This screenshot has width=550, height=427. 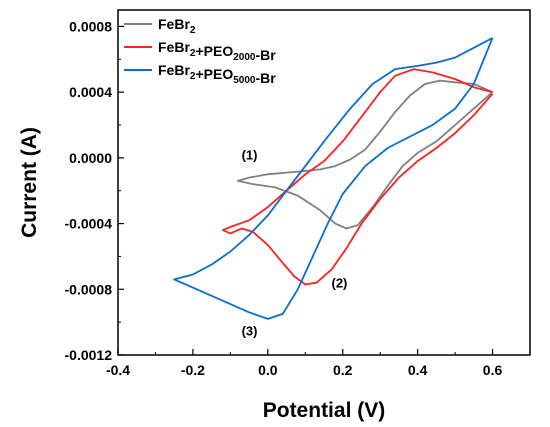 What do you see at coordinates (339, 283) in the screenshot?
I see `curve-annotation: (2)` at bounding box center [339, 283].